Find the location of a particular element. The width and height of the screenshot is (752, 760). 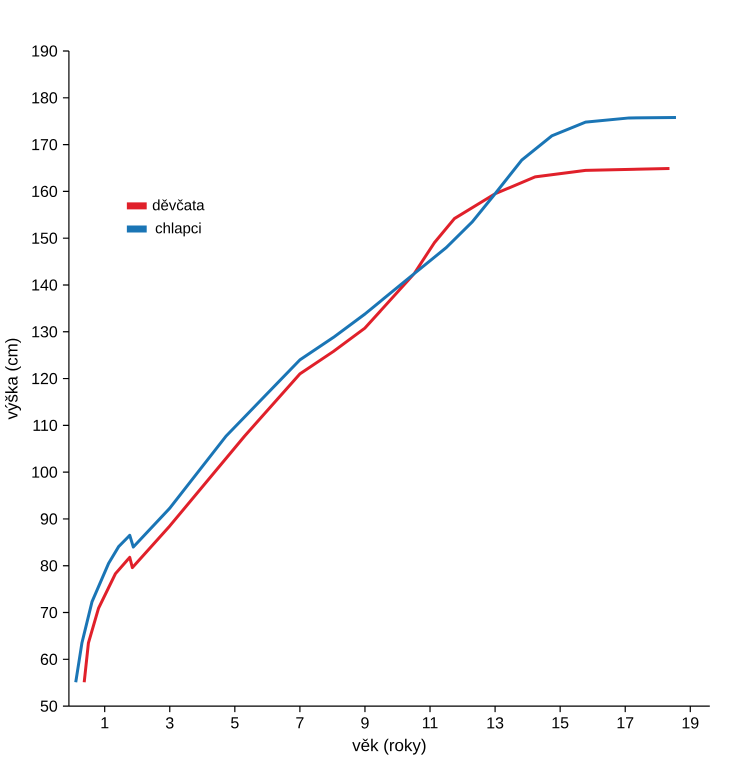

y-tick-label: 190 is located at coordinates (44, 51).